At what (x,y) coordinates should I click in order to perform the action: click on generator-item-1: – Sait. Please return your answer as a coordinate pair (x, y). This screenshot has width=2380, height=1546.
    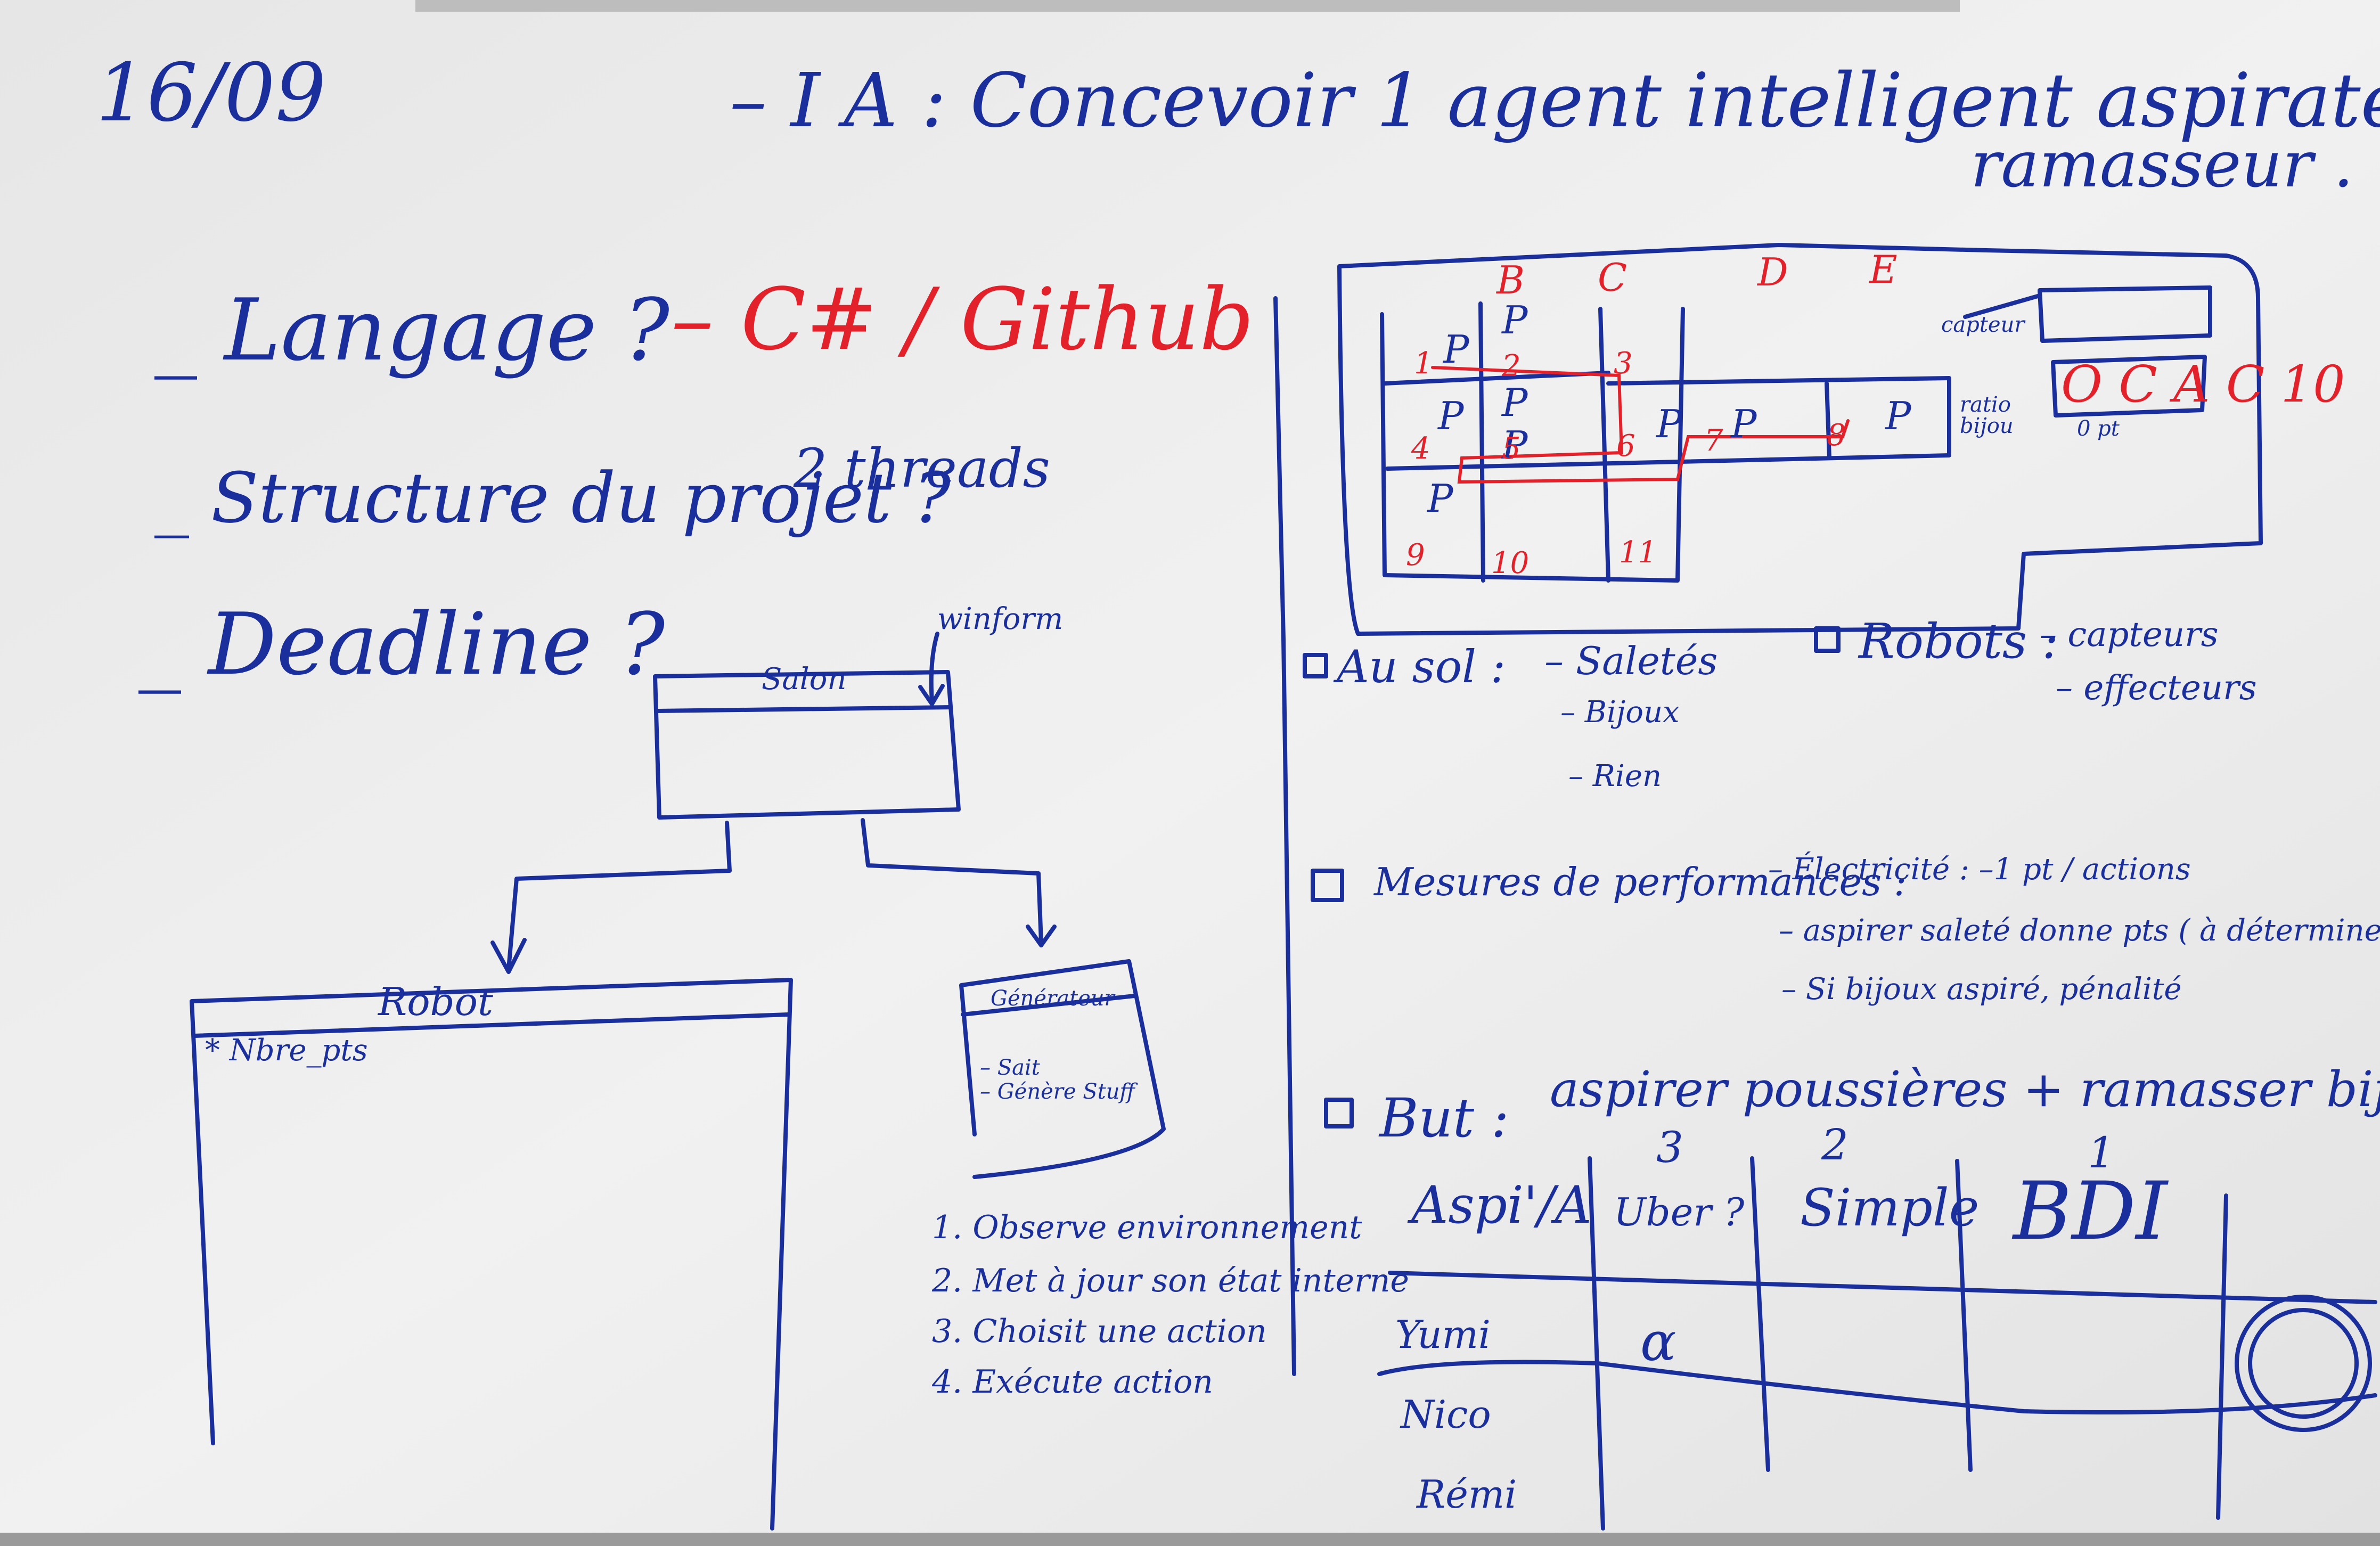
    Looking at the image, I should click on (1010, 1068).